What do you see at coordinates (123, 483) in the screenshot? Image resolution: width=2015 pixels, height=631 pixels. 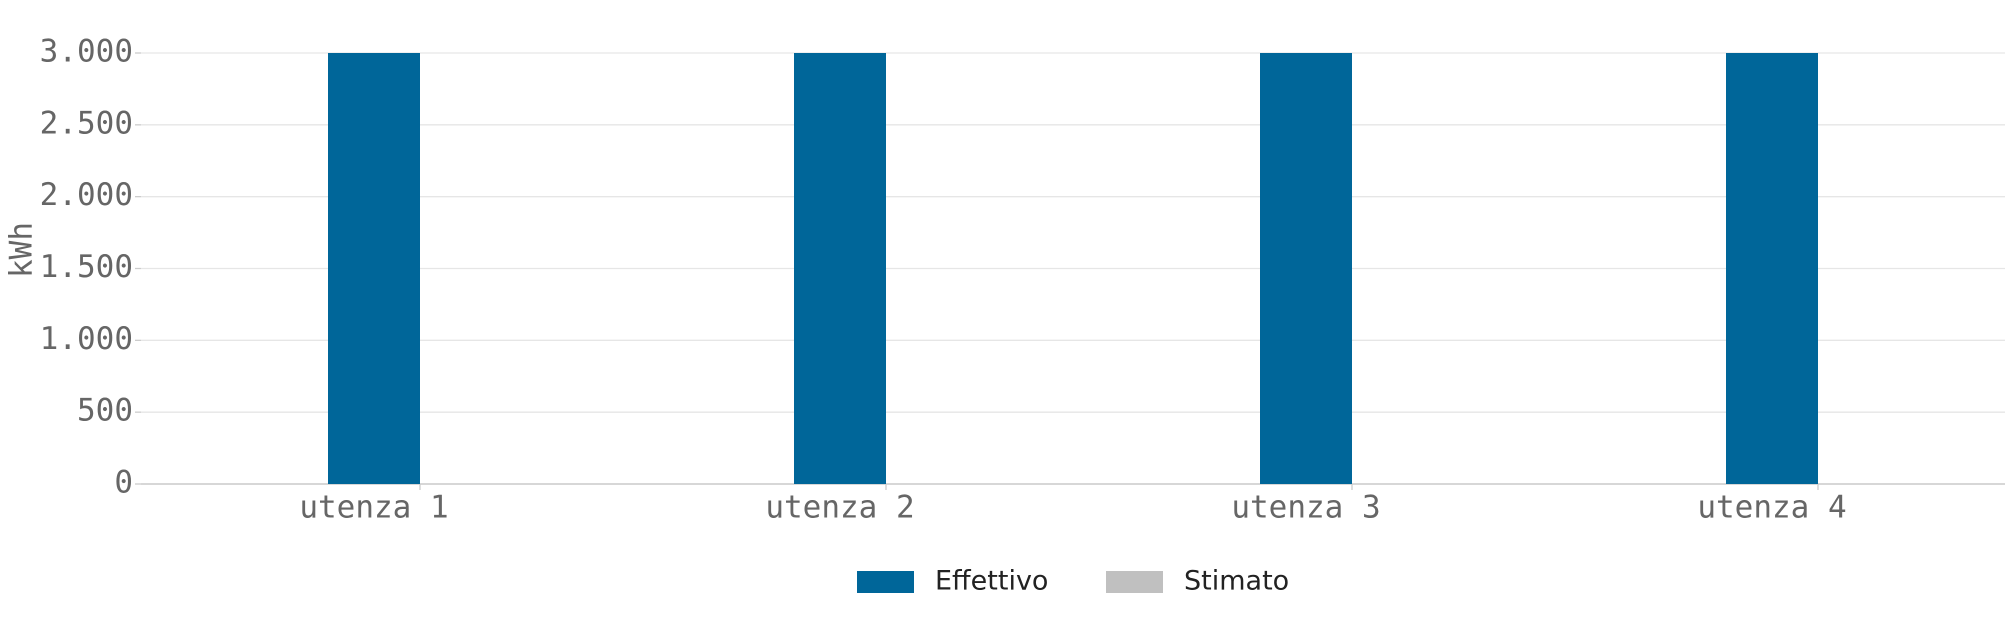 I see `y-tick-label: 0` at bounding box center [123, 483].